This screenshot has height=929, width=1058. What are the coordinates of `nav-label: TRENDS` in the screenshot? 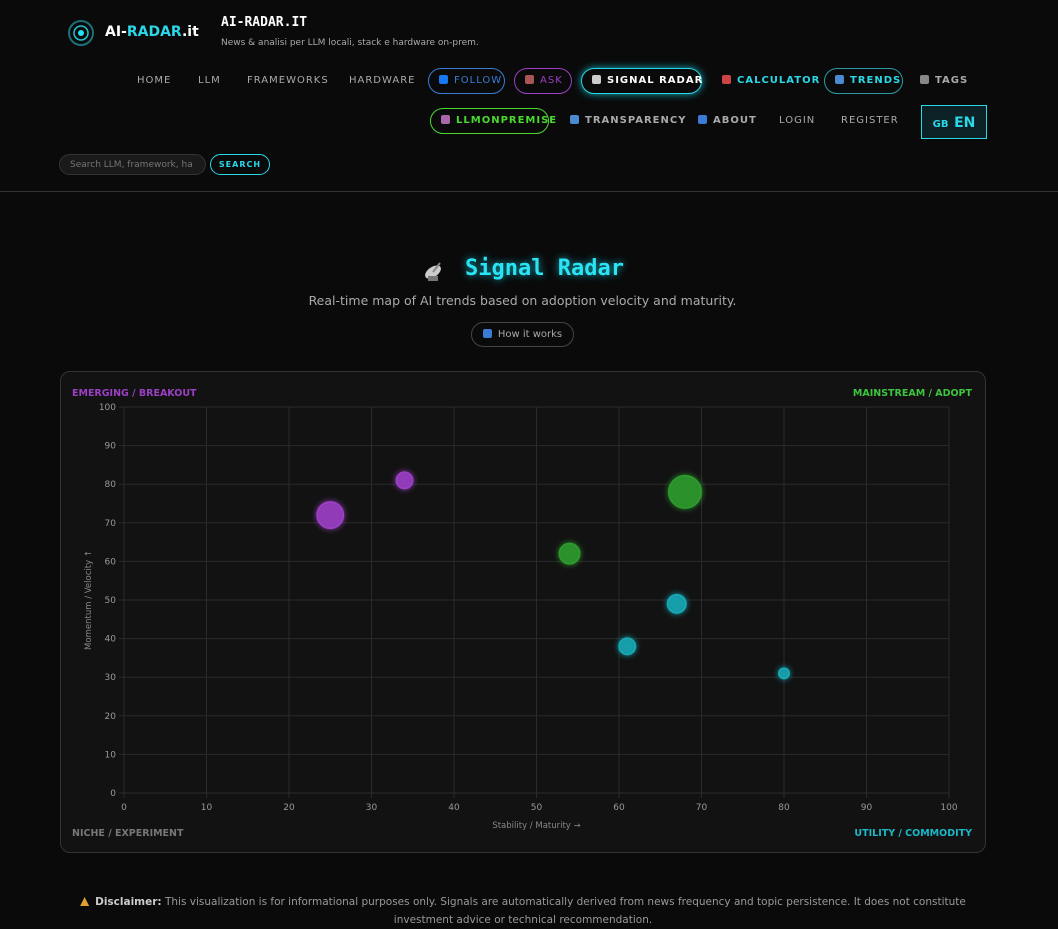 It's located at (876, 80).